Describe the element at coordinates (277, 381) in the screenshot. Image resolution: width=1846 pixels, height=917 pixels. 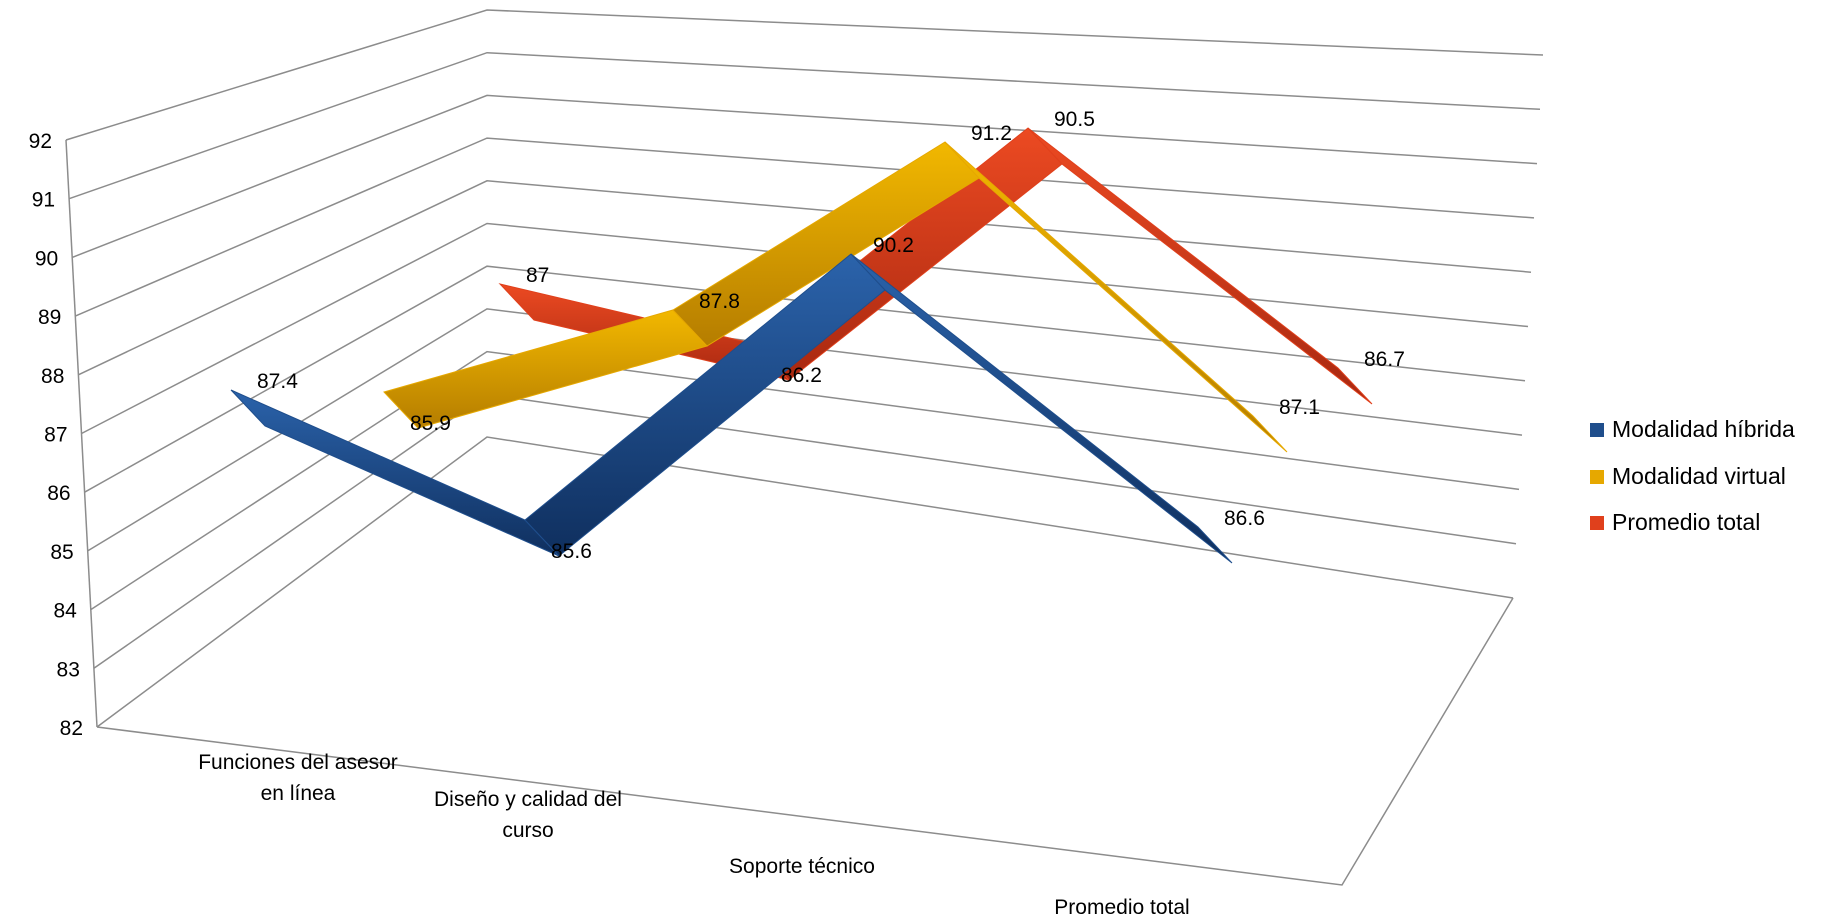
I see `data-label: 87.4` at that location.